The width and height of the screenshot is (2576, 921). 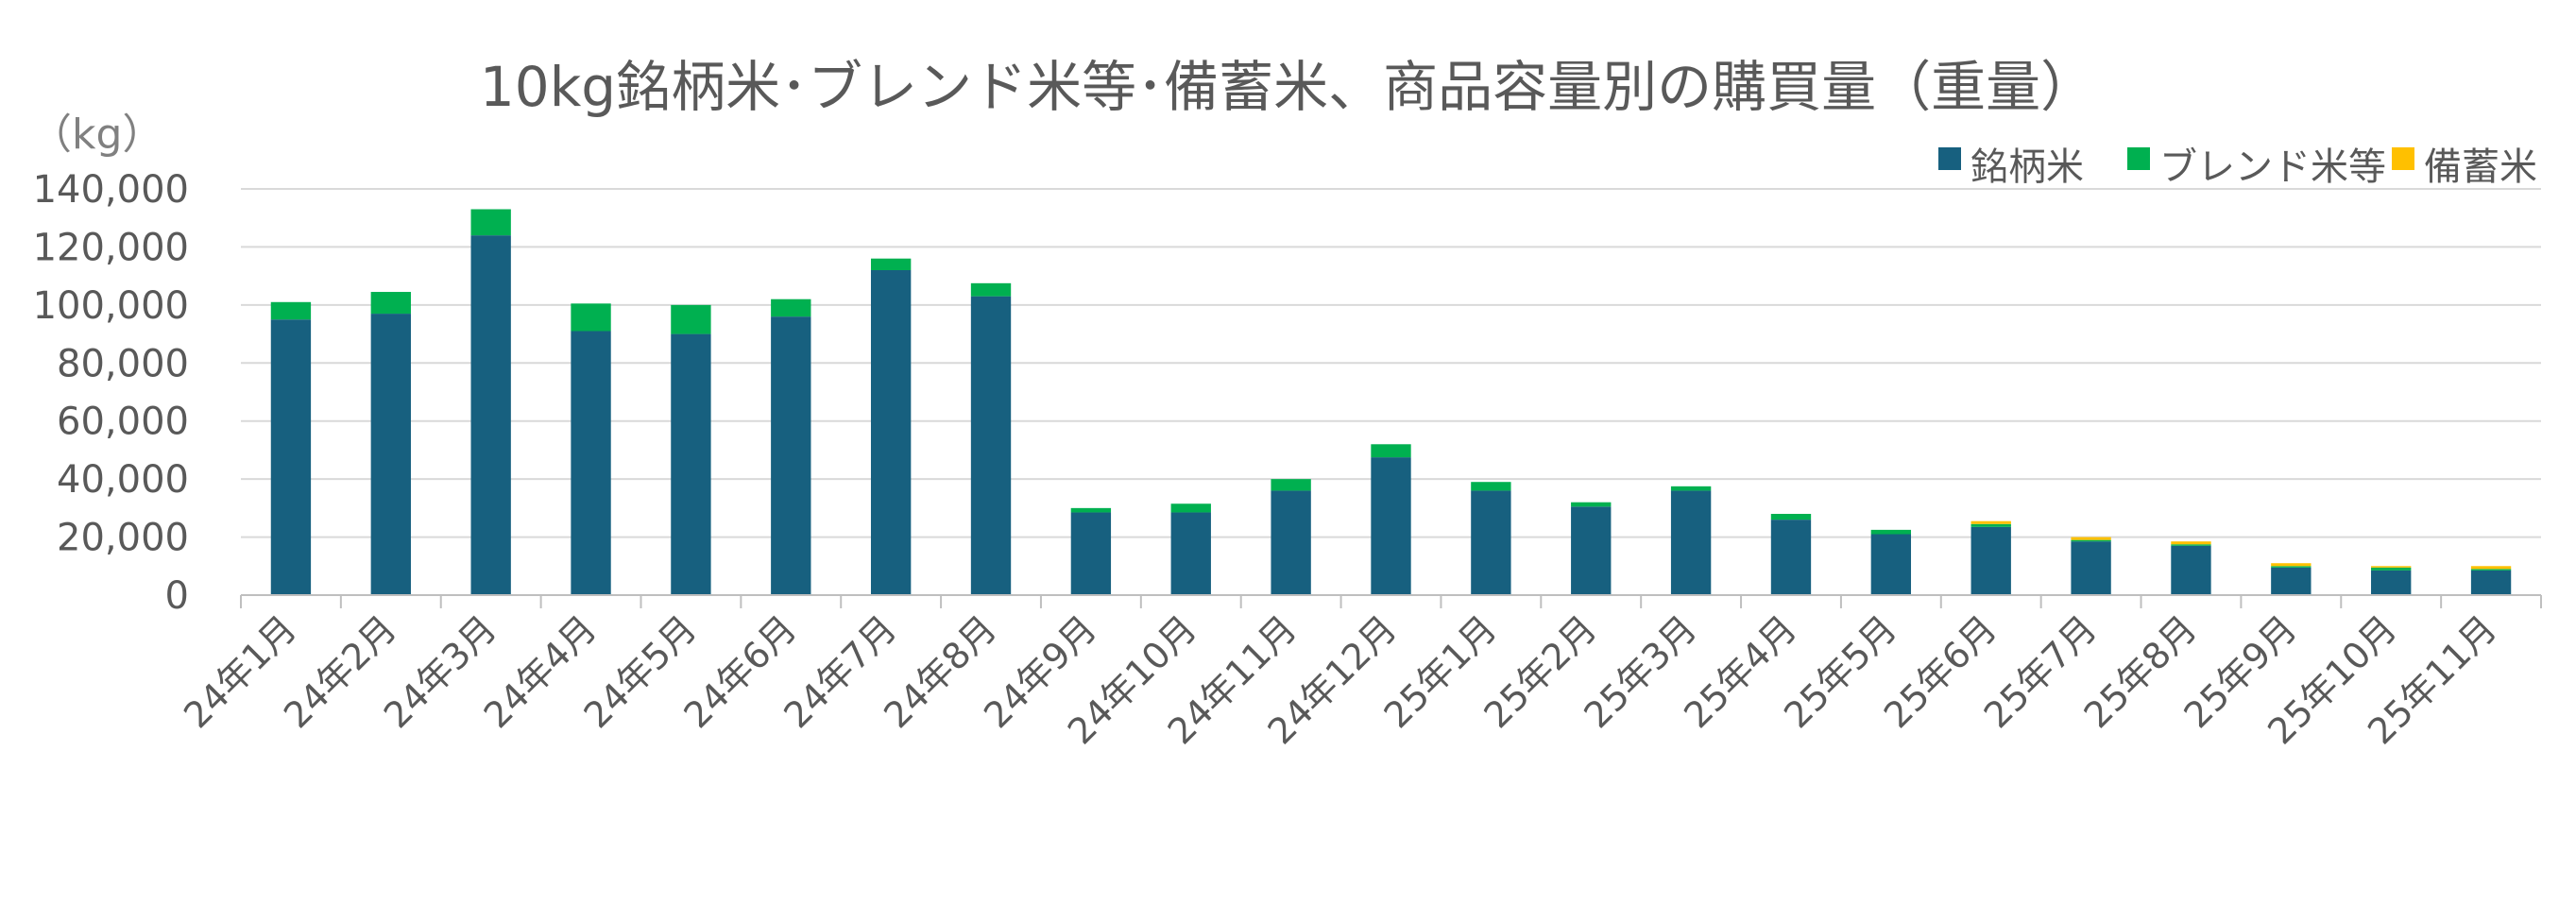 What do you see at coordinates (2273, 167) in the screenshot?
I see `legend-label: ブレンド米等` at bounding box center [2273, 167].